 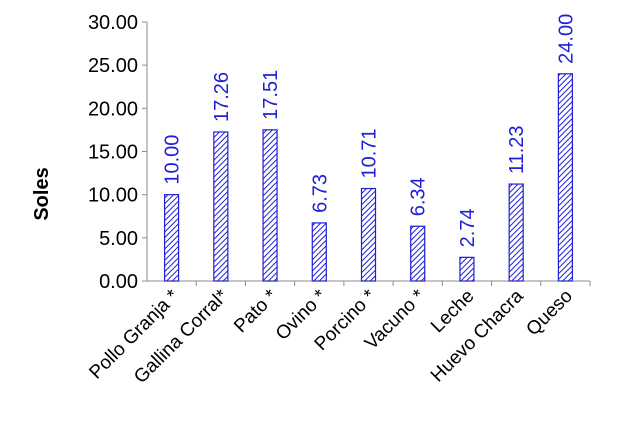 I want to click on y-axis-ticks: 0.00 5.00 10.00 15.00 20.00 25.00 30.00, so click(x=117, y=152).